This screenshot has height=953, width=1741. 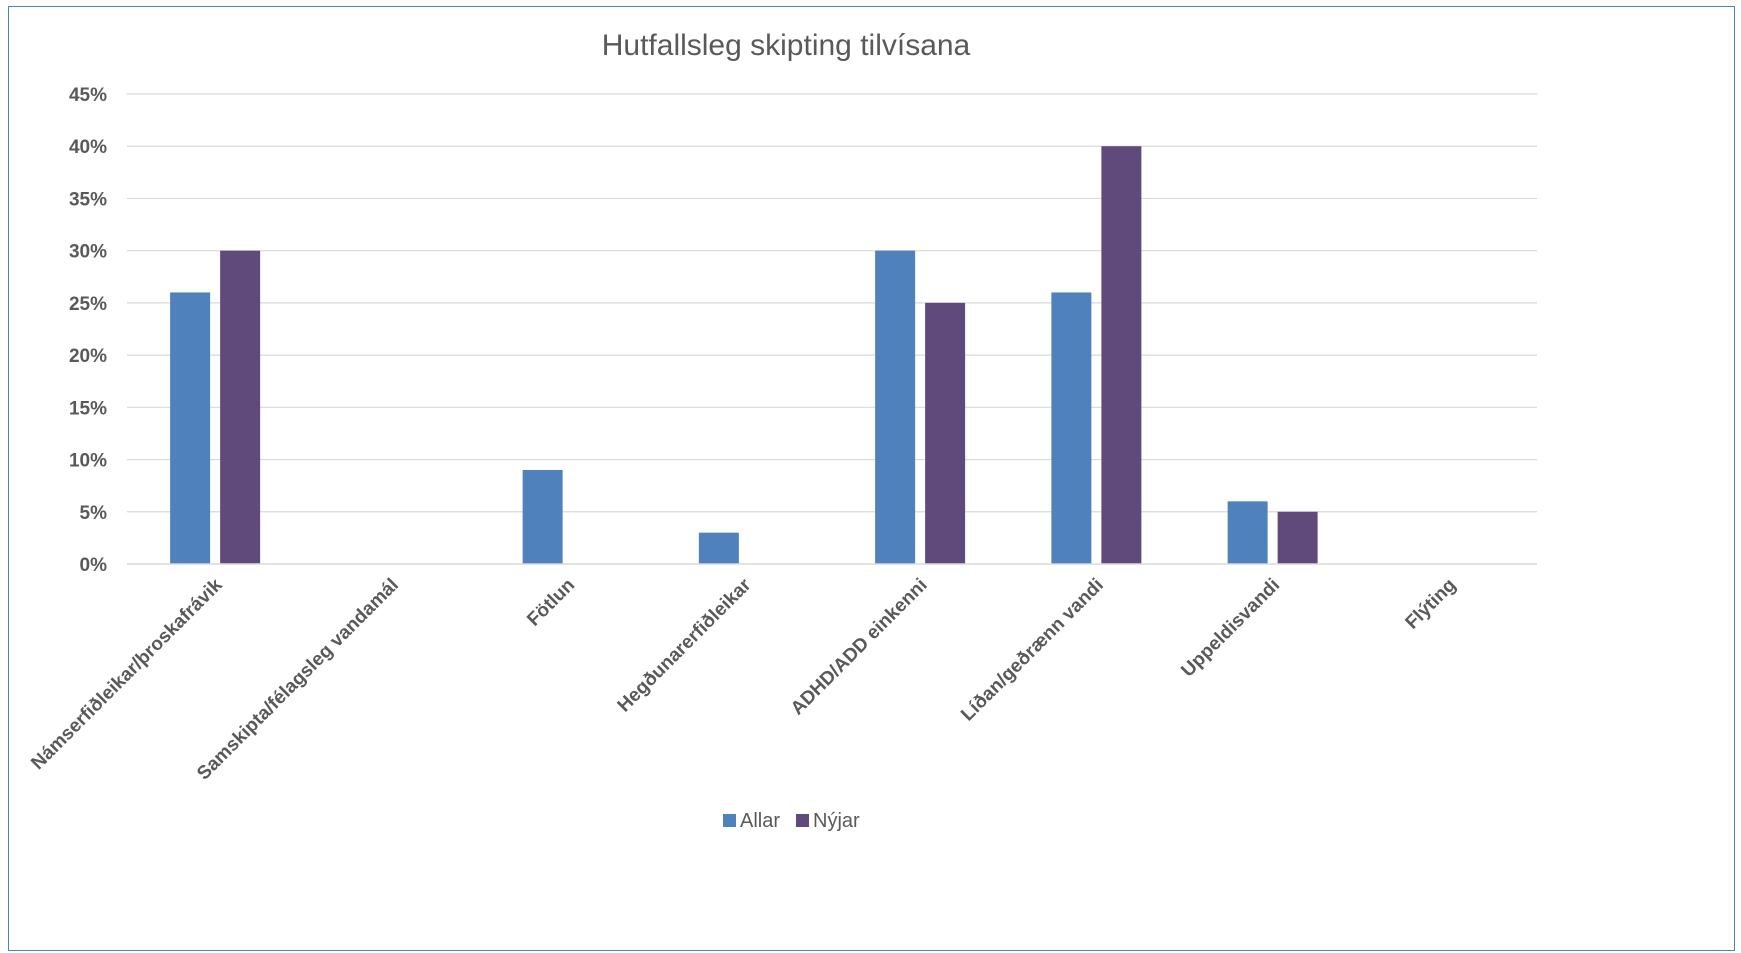 What do you see at coordinates (685, 645) in the screenshot?
I see `x-category-label: Hegðunarerfiðleikar` at bounding box center [685, 645].